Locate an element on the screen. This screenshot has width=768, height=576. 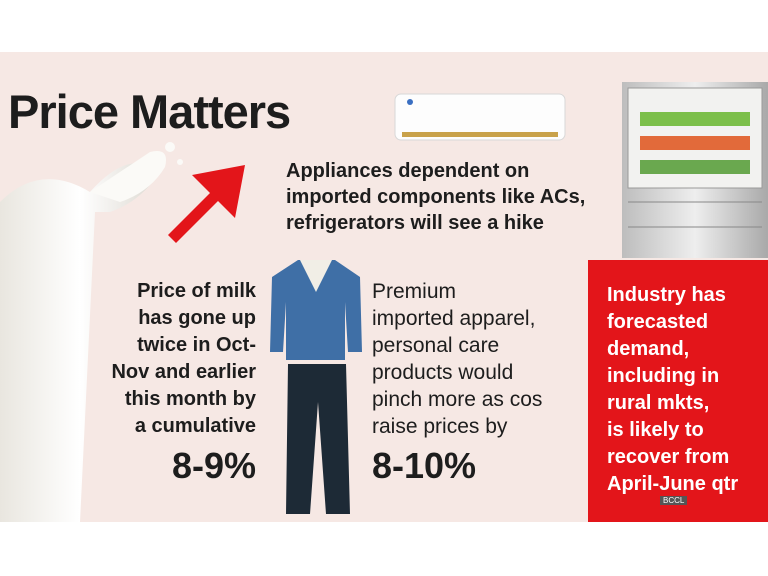
text-line: twice in Oct- is located at coordinates (196, 345).